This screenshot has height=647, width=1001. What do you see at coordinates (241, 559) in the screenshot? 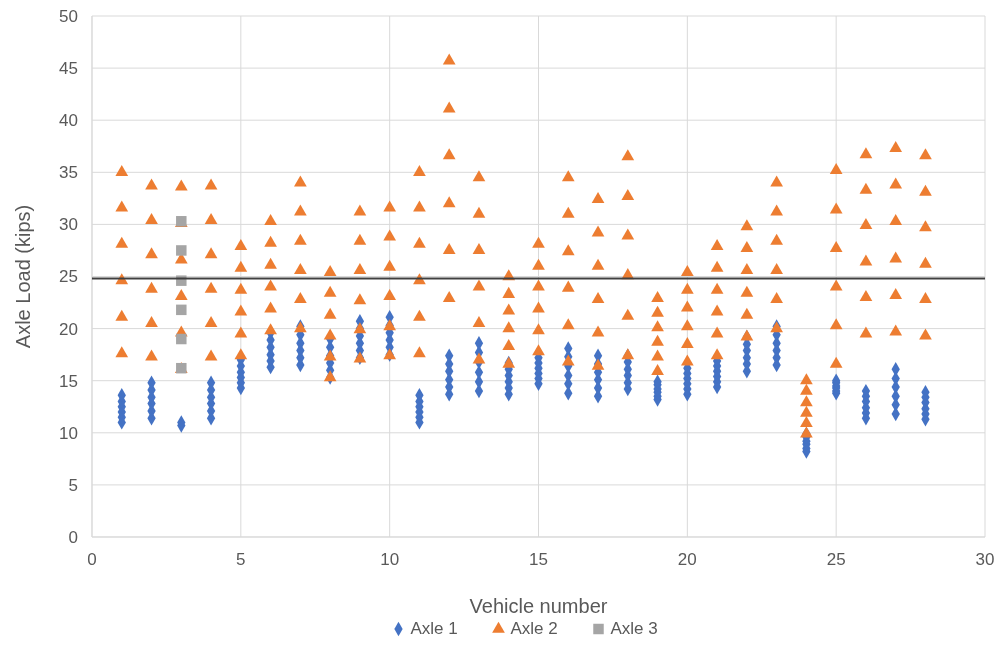
I see `x-tick-label: 5` at bounding box center [241, 559].